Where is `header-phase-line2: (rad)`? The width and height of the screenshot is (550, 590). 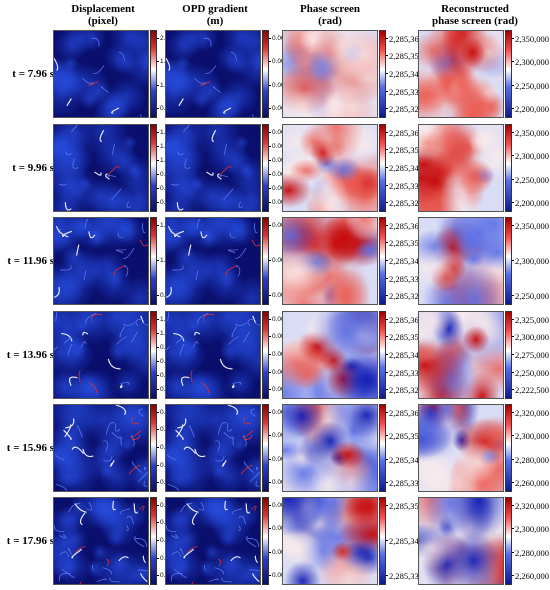 header-phase-line2: (rad) is located at coordinates (330, 21).